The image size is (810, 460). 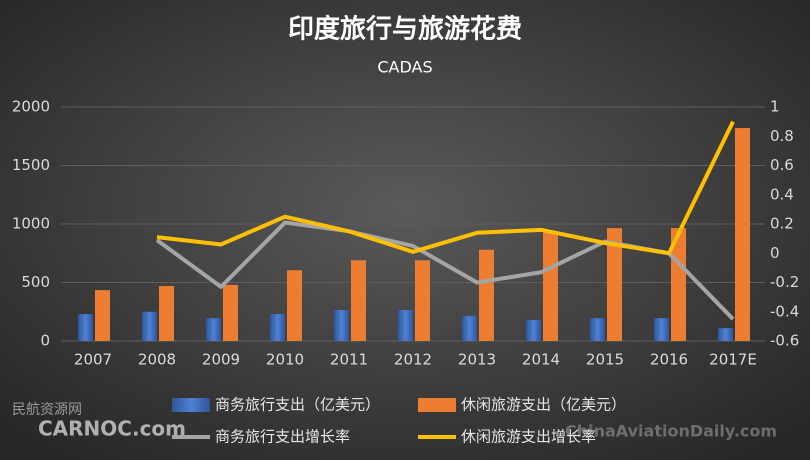 What do you see at coordinates (31, 107) in the screenshot?
I see `y-tick-label: 2000` at bounding box center [31, 107].